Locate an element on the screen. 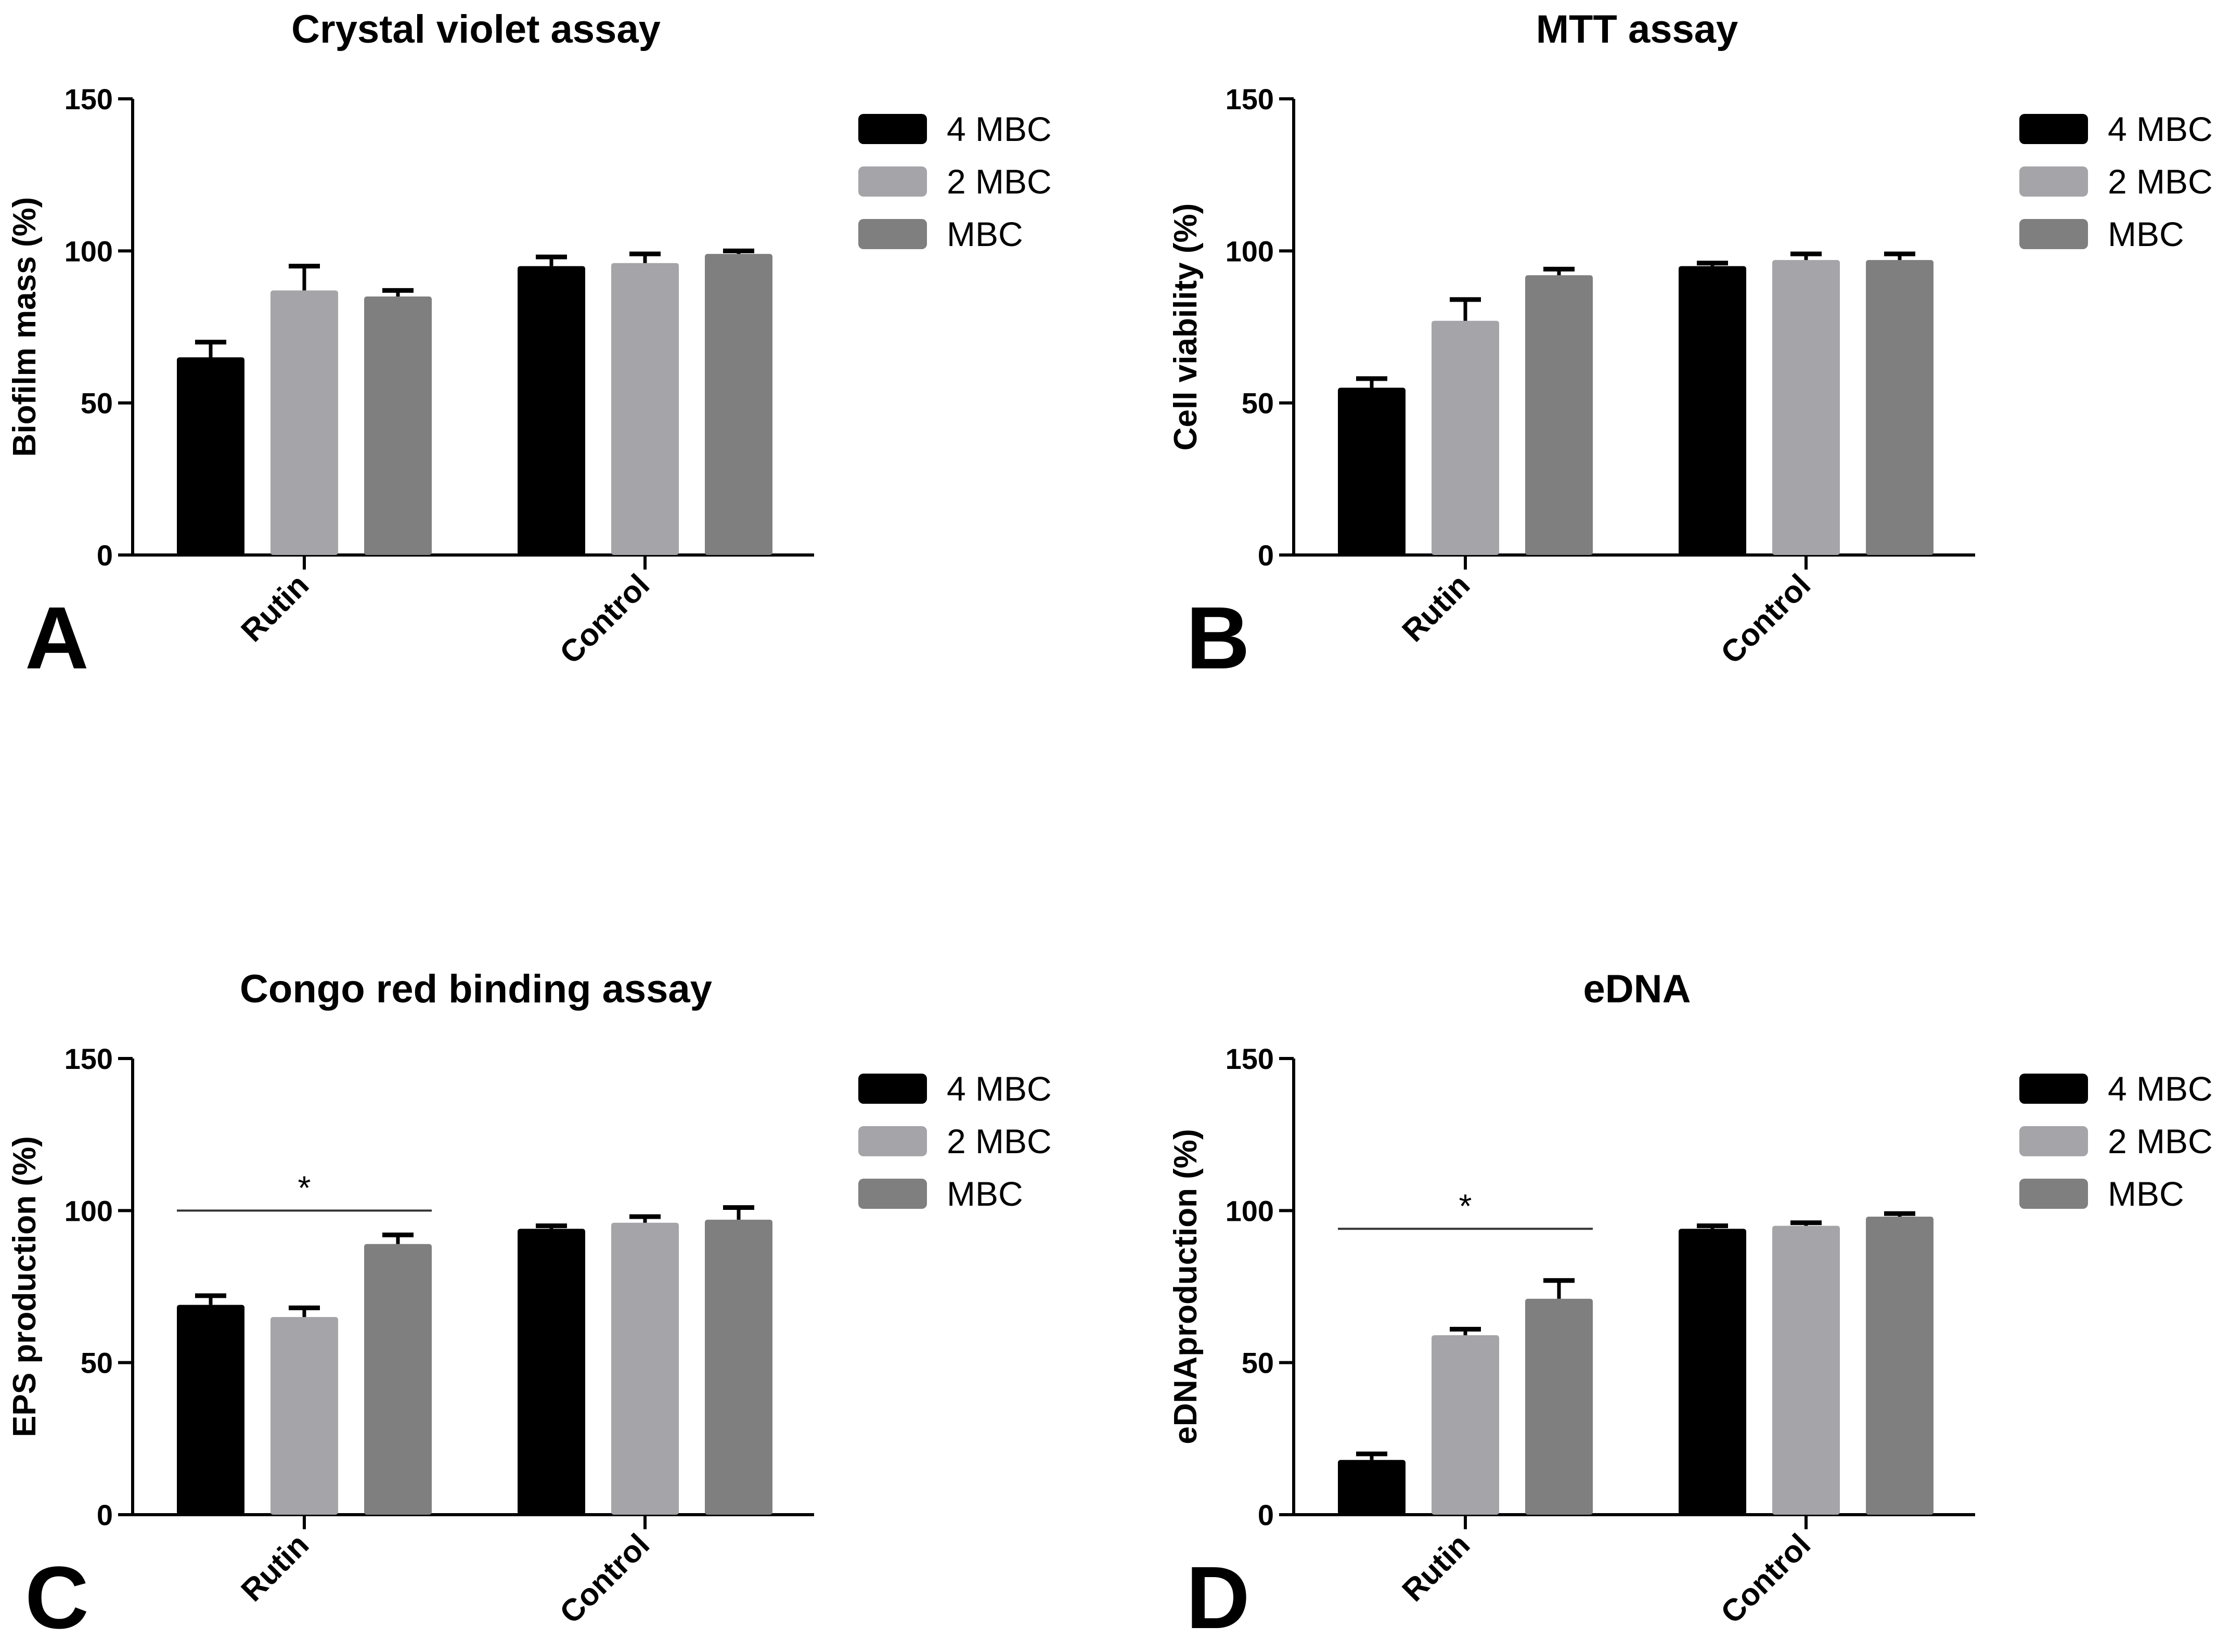 This screenshot has width=2217, height=1652. panel-letter: D is located at coordinates (1218, 1597).